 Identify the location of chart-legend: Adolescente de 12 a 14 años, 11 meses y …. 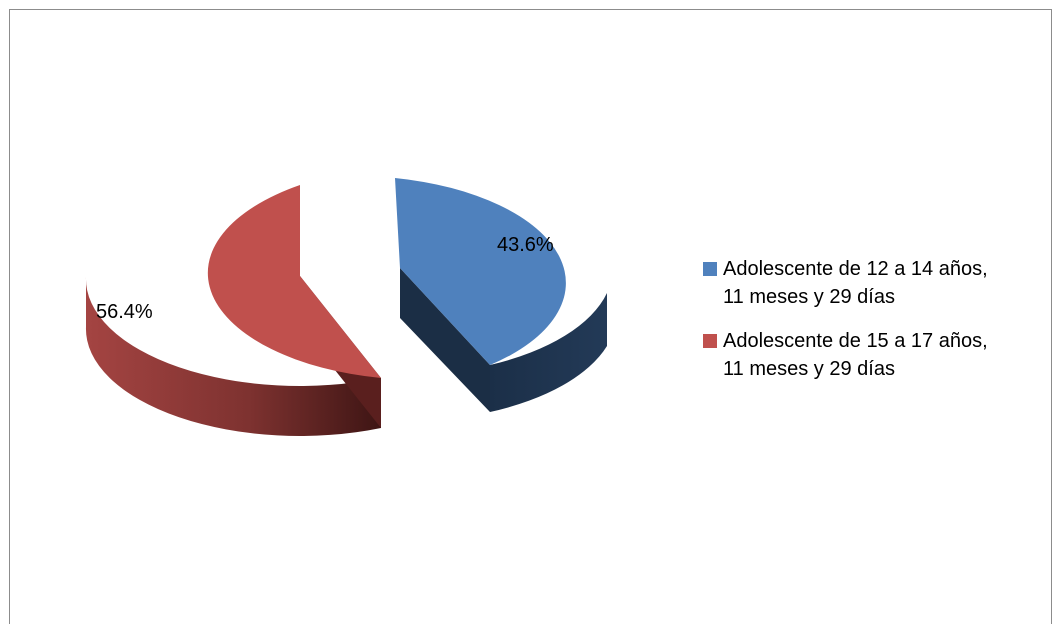
(875, 327).